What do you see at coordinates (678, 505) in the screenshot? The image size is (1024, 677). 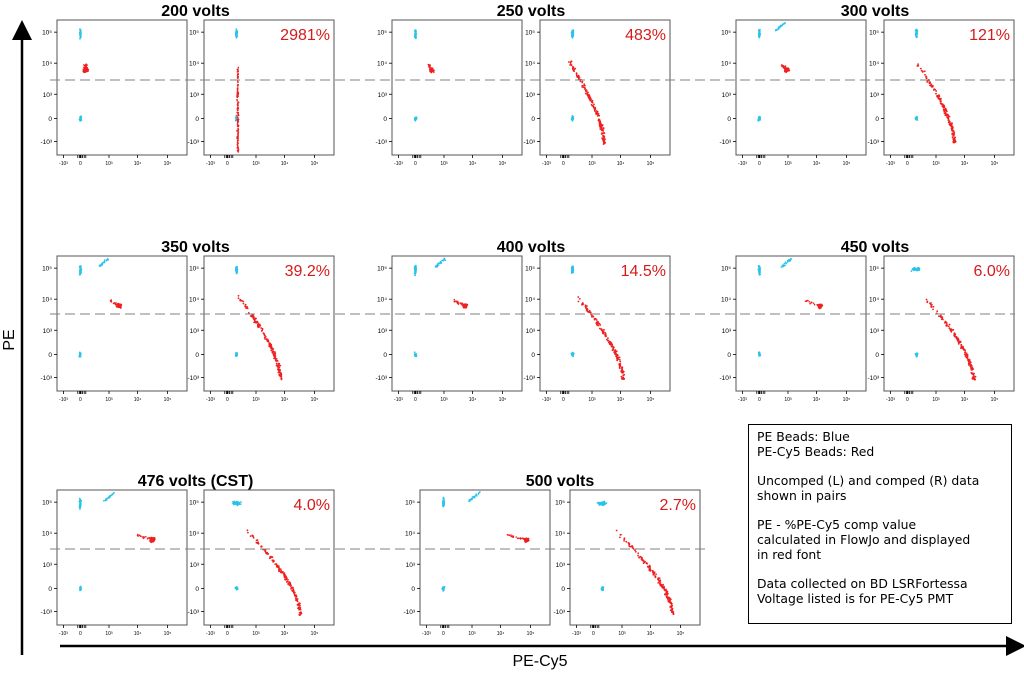 I see `comp-value: 2.7%` at bounding box center [678, 505].